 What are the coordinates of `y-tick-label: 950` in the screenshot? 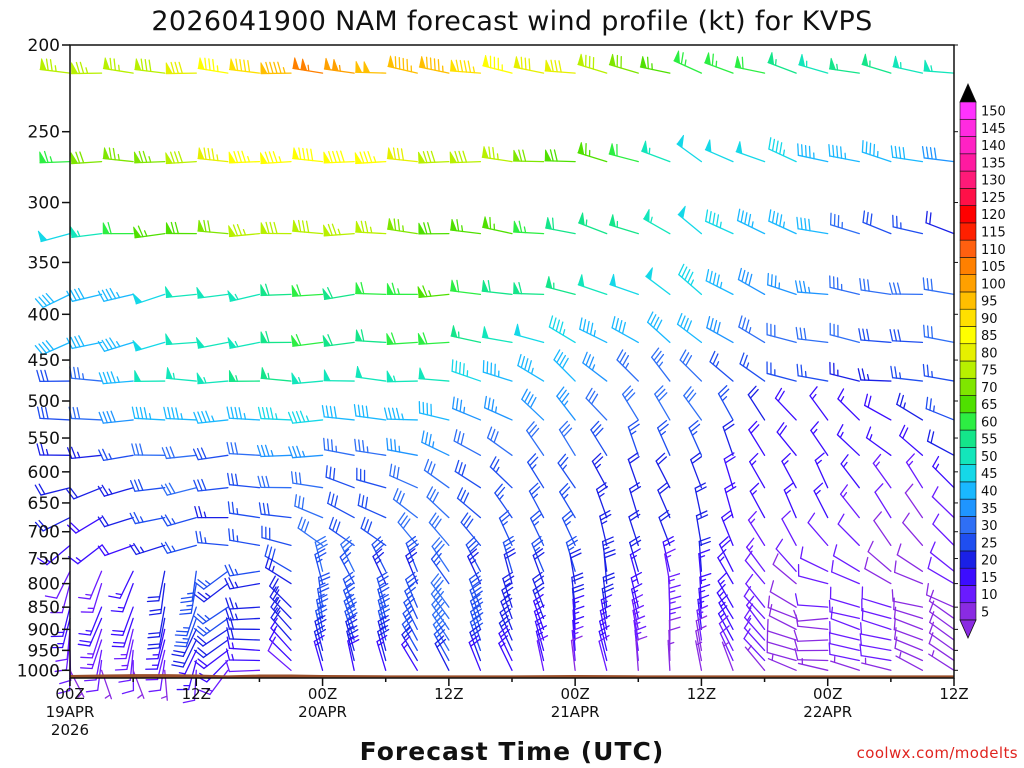 It's located at (44, 651).